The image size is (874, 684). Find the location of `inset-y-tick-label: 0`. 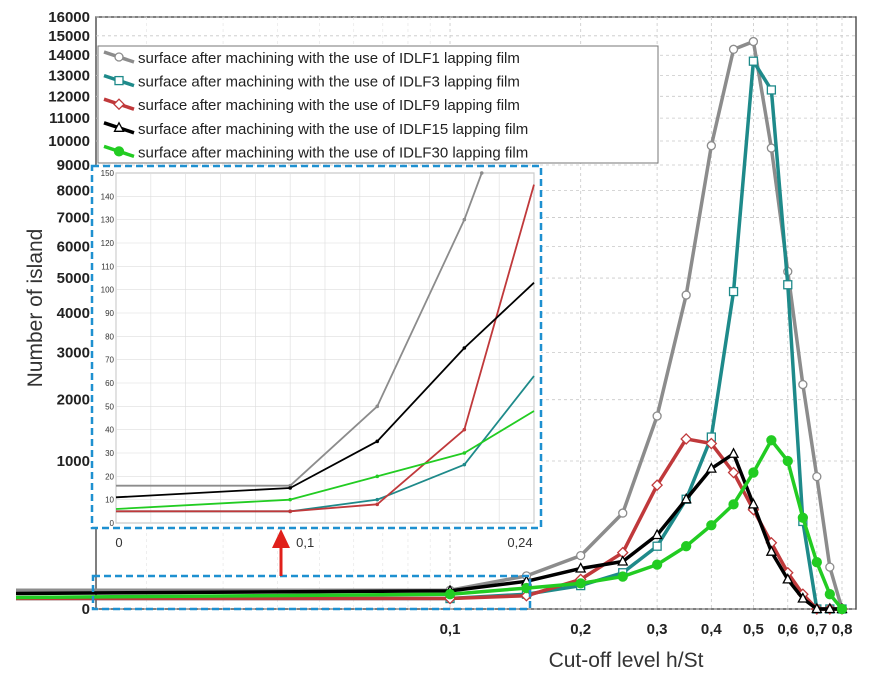

inset-y-tick-label: 0 is located at coordinates (112, 523).